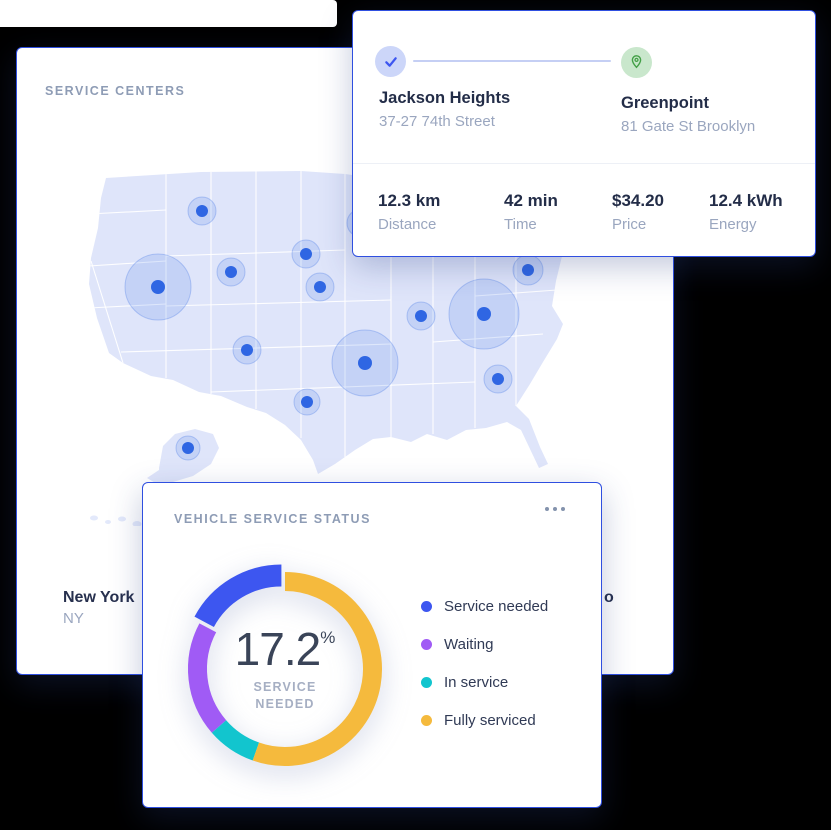  I want to click on vehicle-service-status-title: VEHICLE SERVICE STATUS, so click(272, 519).